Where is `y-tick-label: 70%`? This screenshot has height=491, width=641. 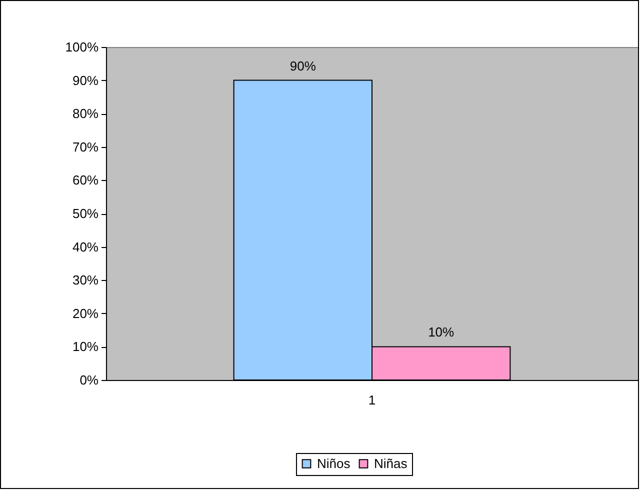 y-tick-label: 70% is located at coordinates (85, 146).